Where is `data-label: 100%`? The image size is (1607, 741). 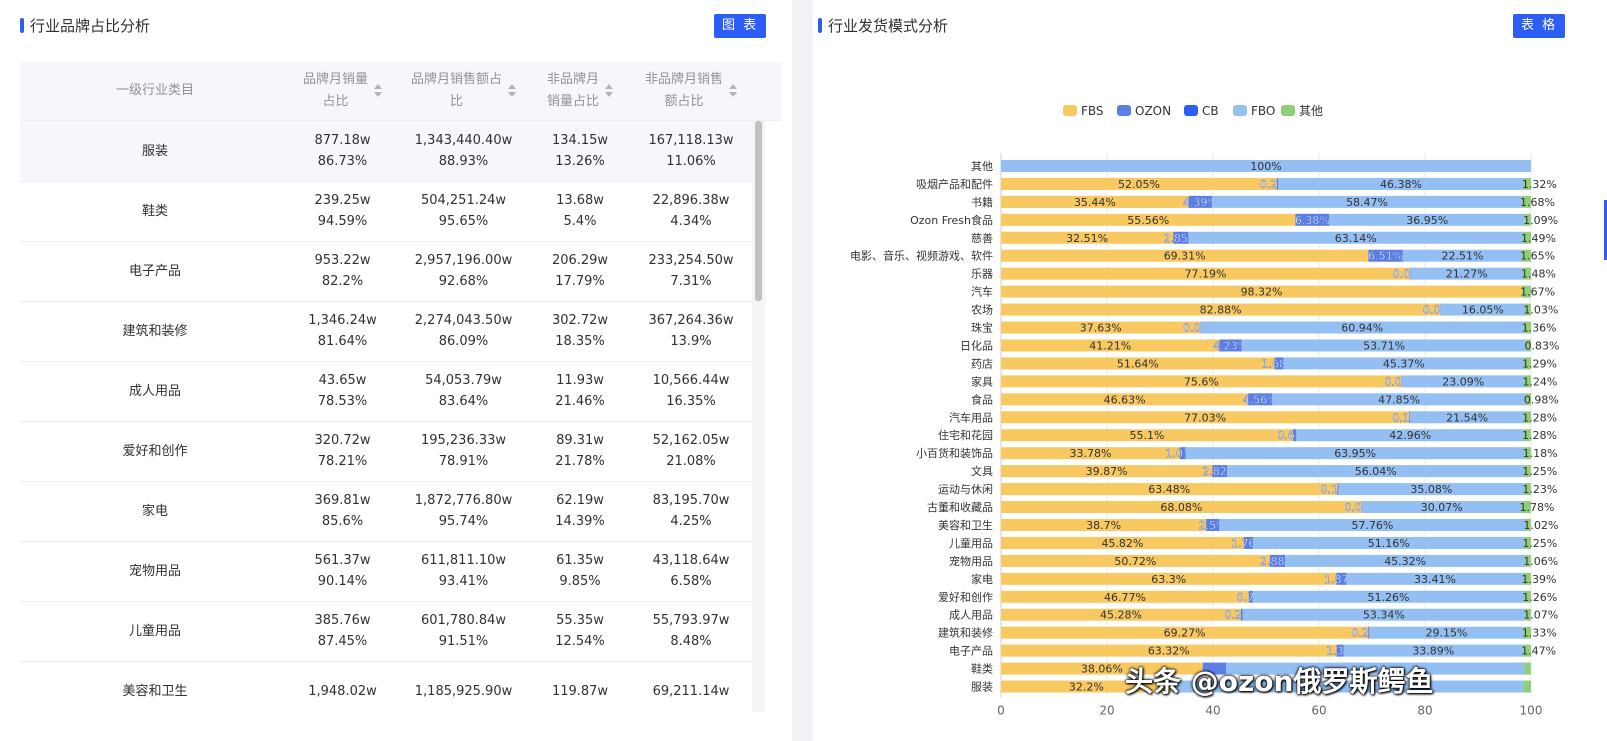
data-label: 100% is located at coordinates (1265, 166).